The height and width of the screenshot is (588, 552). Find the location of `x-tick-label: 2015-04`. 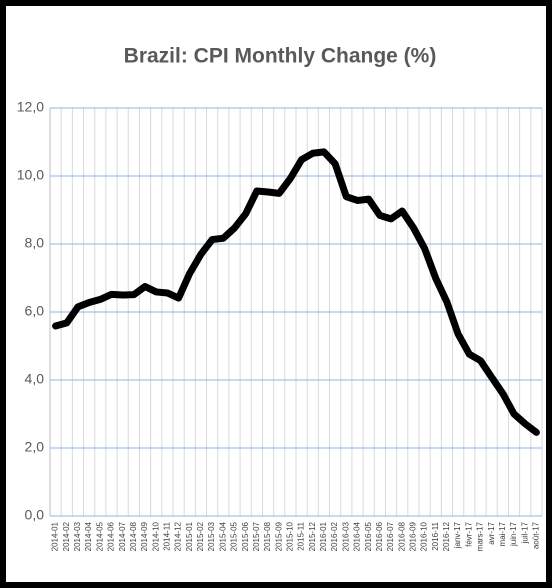

x-tick-label: 2015-04 is located at coordinates (222, 536).